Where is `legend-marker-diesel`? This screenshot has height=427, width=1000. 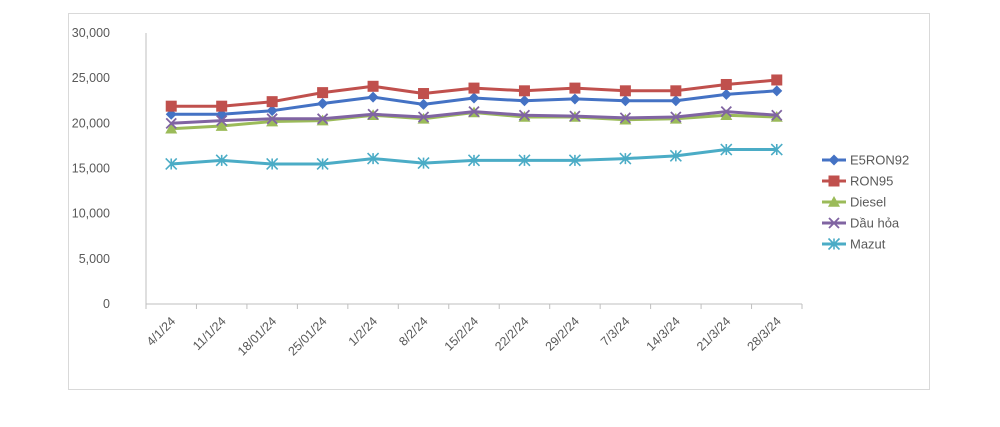
legend-marker-diesel is located at coordinates (834, 201).